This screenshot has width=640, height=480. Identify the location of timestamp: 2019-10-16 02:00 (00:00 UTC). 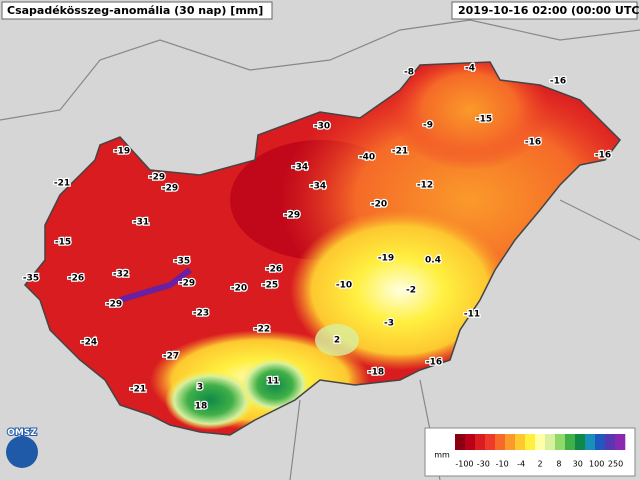
(549, 10).